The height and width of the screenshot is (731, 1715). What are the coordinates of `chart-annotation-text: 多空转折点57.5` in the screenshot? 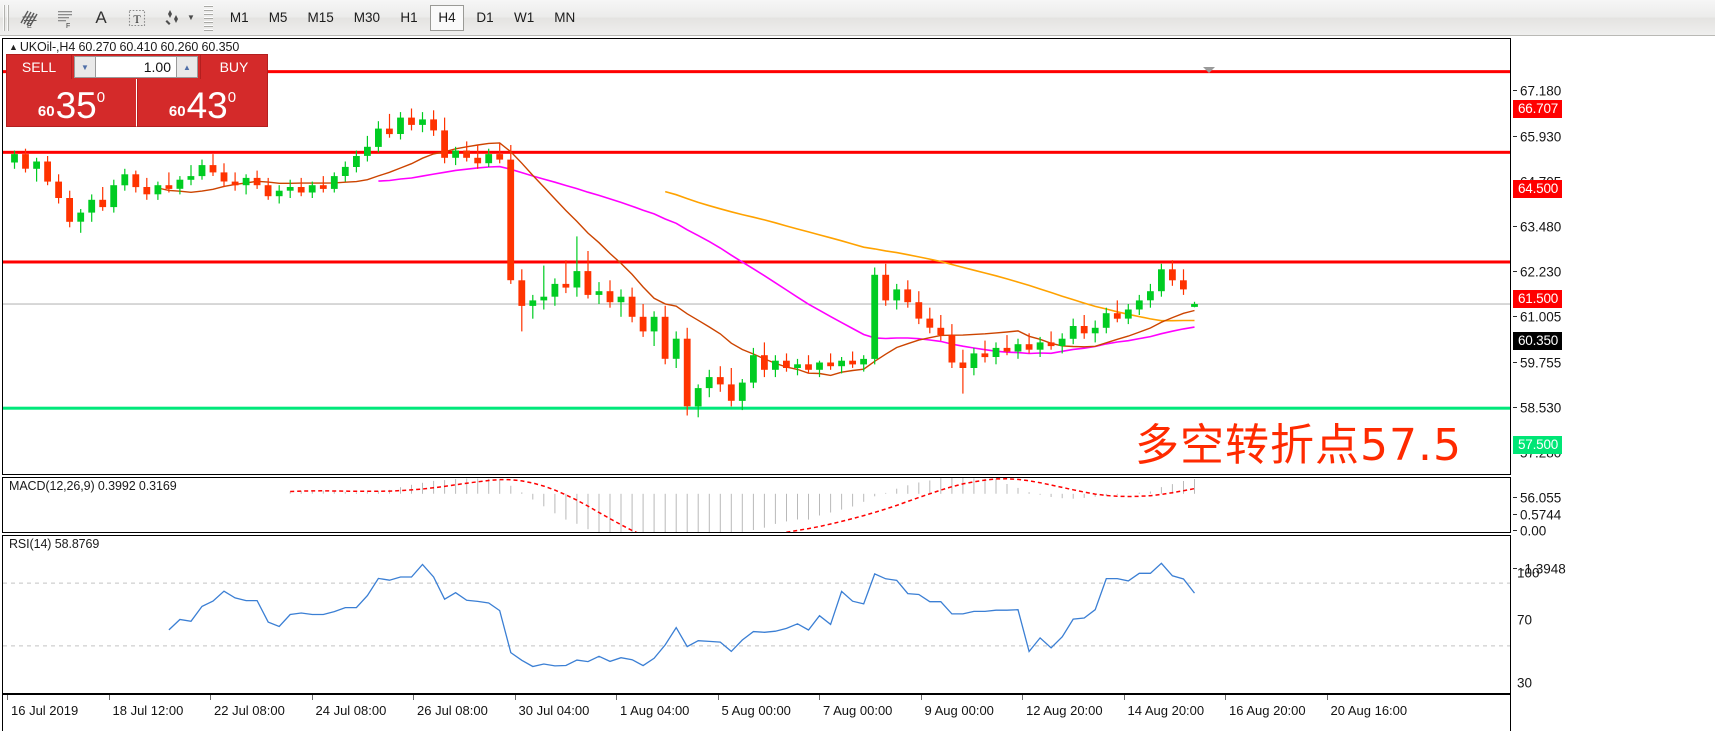 It's located at (1298, 446).